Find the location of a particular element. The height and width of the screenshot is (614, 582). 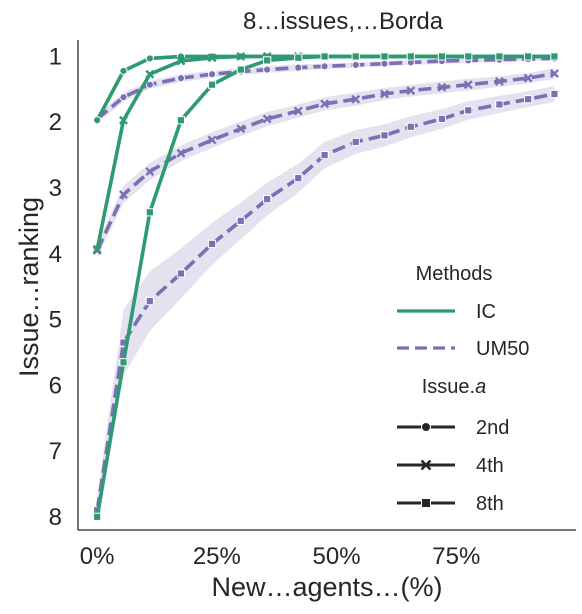

legend-marker-4th is located at coordinates (426, 465).